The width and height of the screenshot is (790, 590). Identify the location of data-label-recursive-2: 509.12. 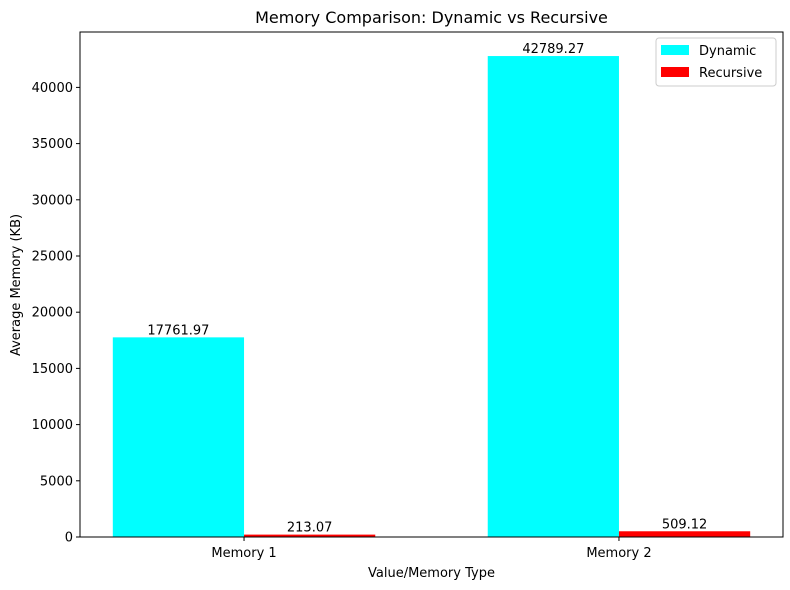
(685, 524).